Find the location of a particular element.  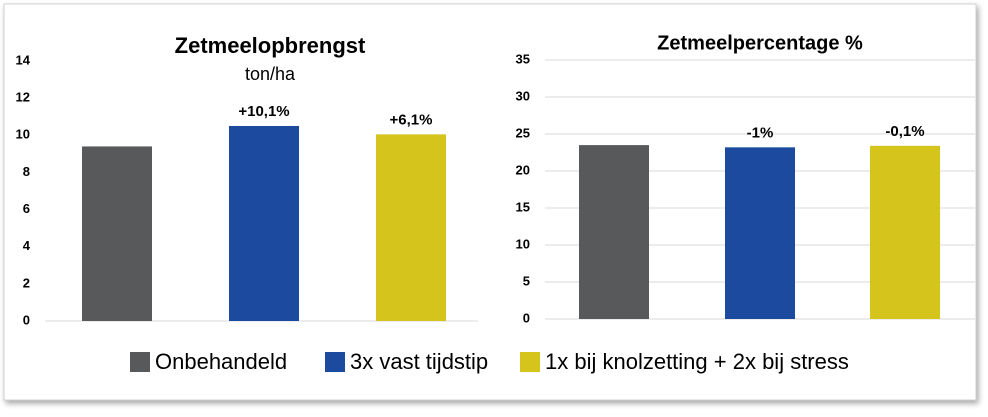

y-tick-label: 8 is located at coordinates (26, 171).